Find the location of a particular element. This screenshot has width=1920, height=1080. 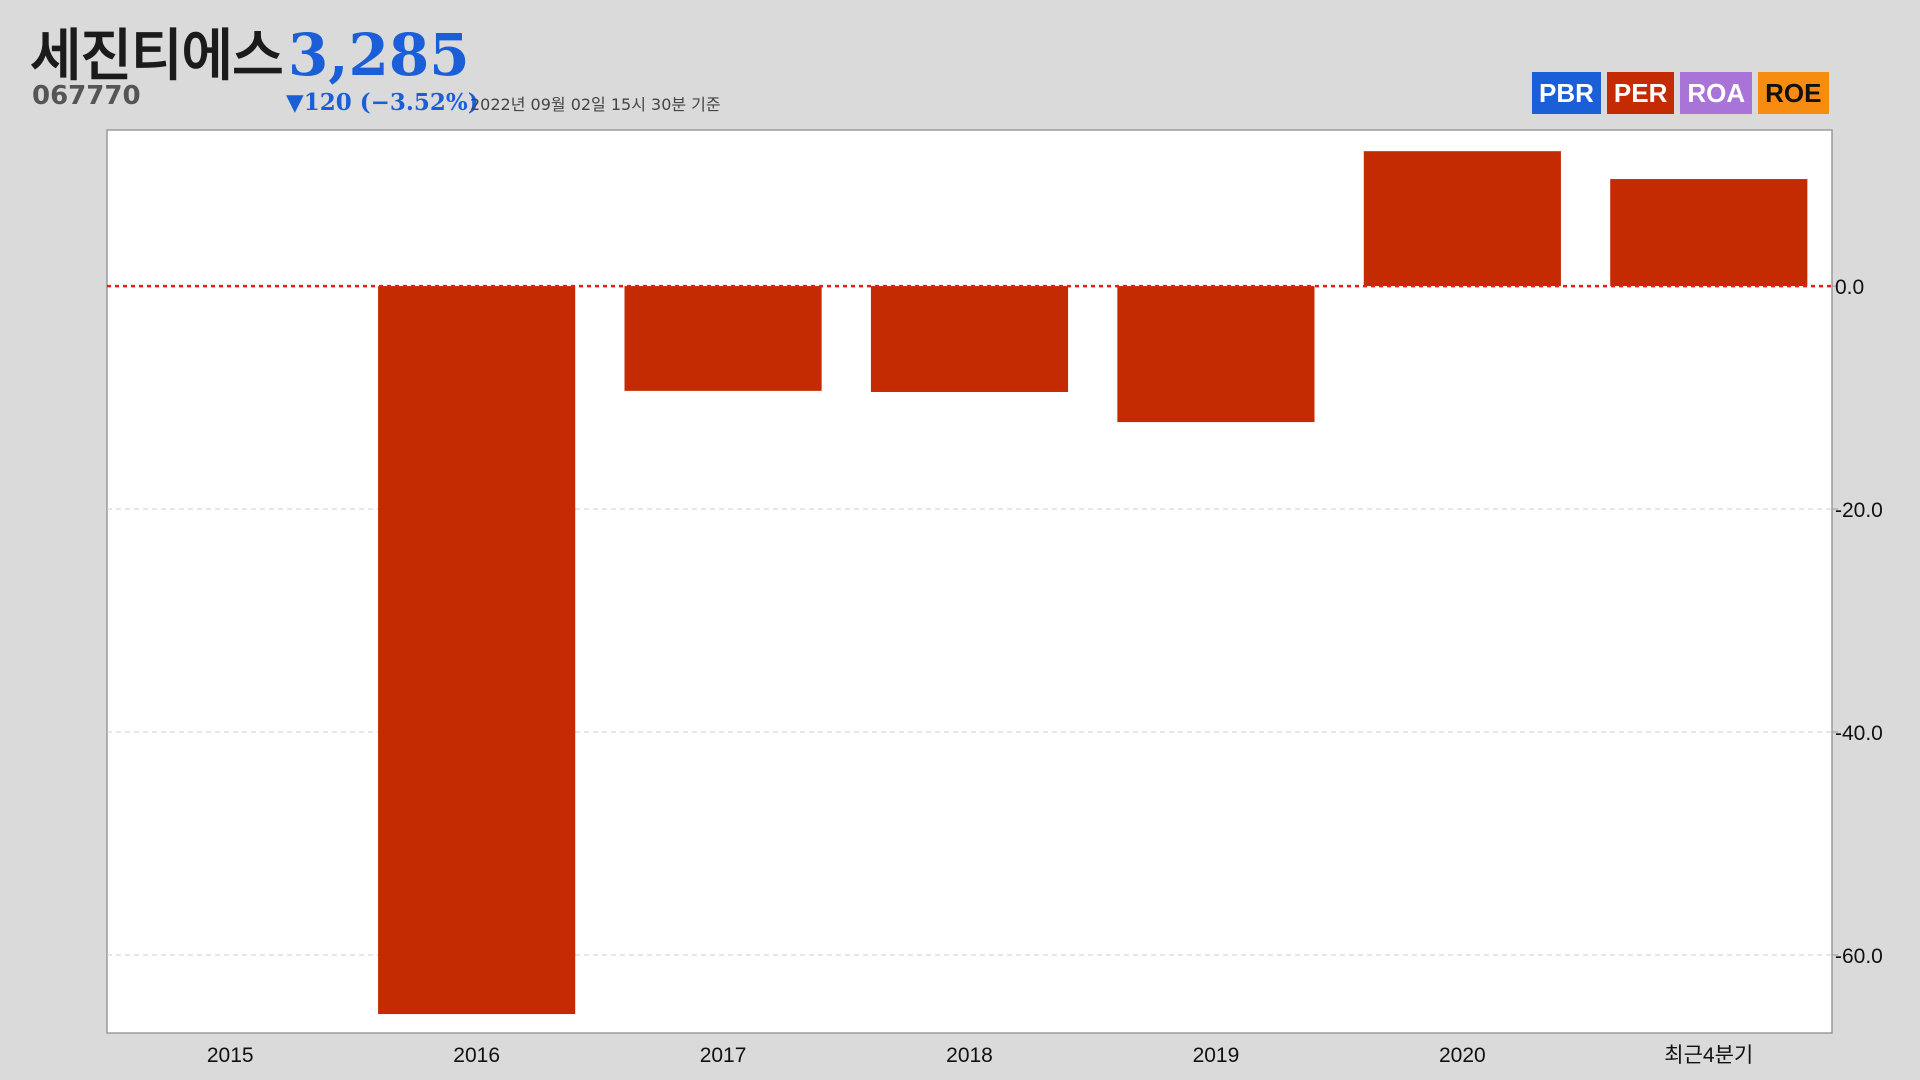

stock-code: 067770 is located at coordinates (86, 96).